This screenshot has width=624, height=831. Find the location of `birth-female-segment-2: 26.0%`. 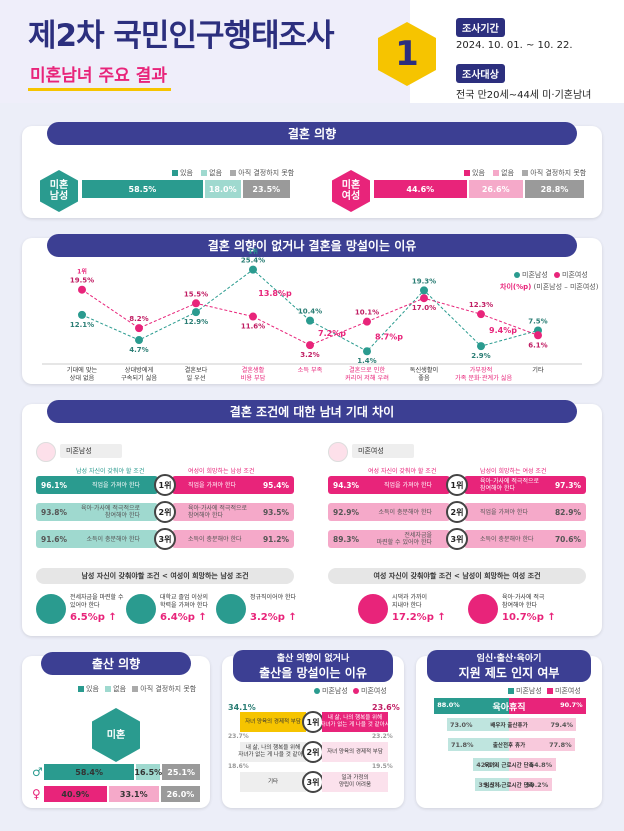

birth-female-segment-2: 26.0% is located at coordinates (180, 794).